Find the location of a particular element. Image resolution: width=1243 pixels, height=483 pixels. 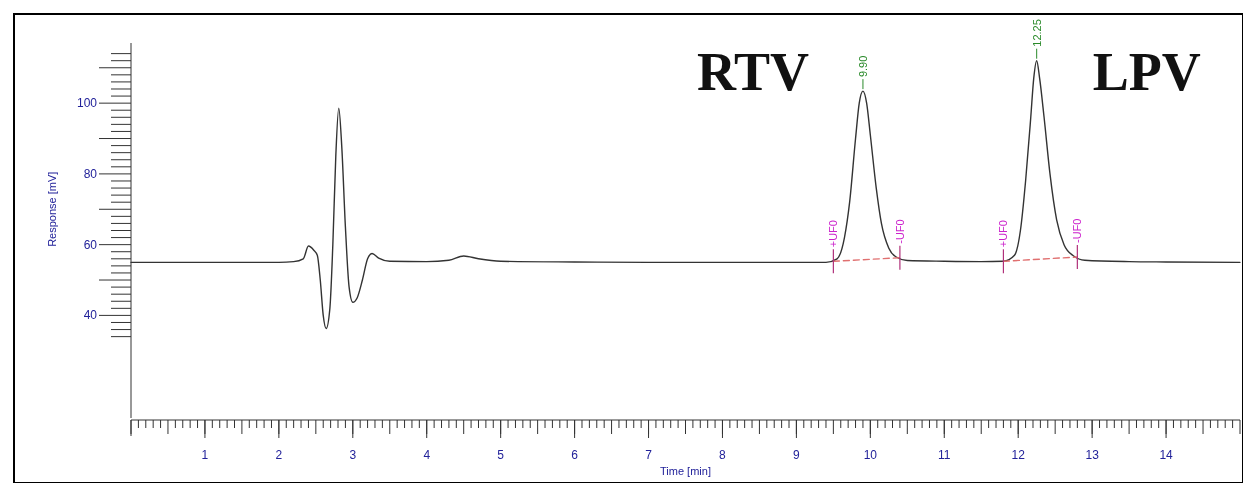

x-tick-label: 2 is located at coordinates (279, 455).